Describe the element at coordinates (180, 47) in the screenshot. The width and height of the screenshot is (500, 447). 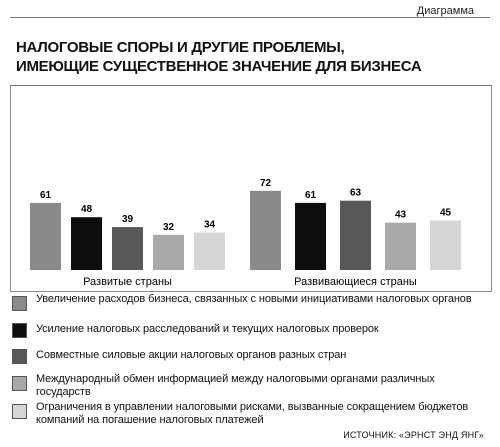
I see `chart-title-line-1: НАЛОГОВЫЕ СПОРЫ И ДРУГИЕ ПРОБЛЕМЫ,` at that location.